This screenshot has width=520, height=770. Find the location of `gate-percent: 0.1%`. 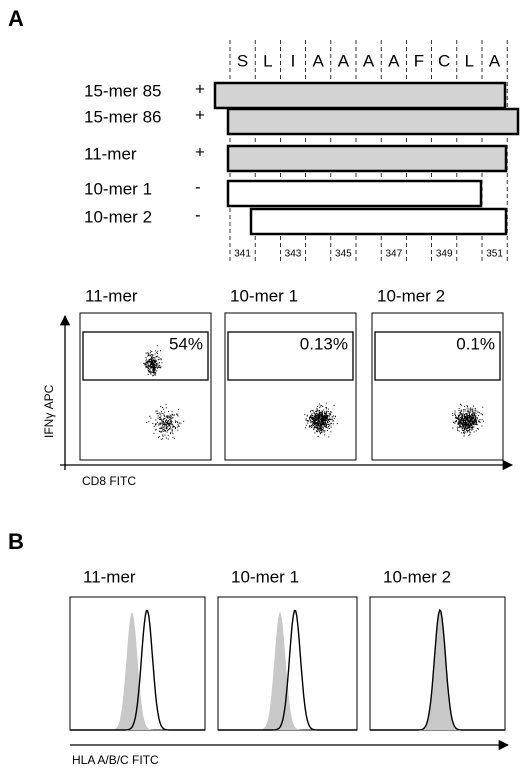

gate-percent: 0.1% is located at coordinates (475, 343).